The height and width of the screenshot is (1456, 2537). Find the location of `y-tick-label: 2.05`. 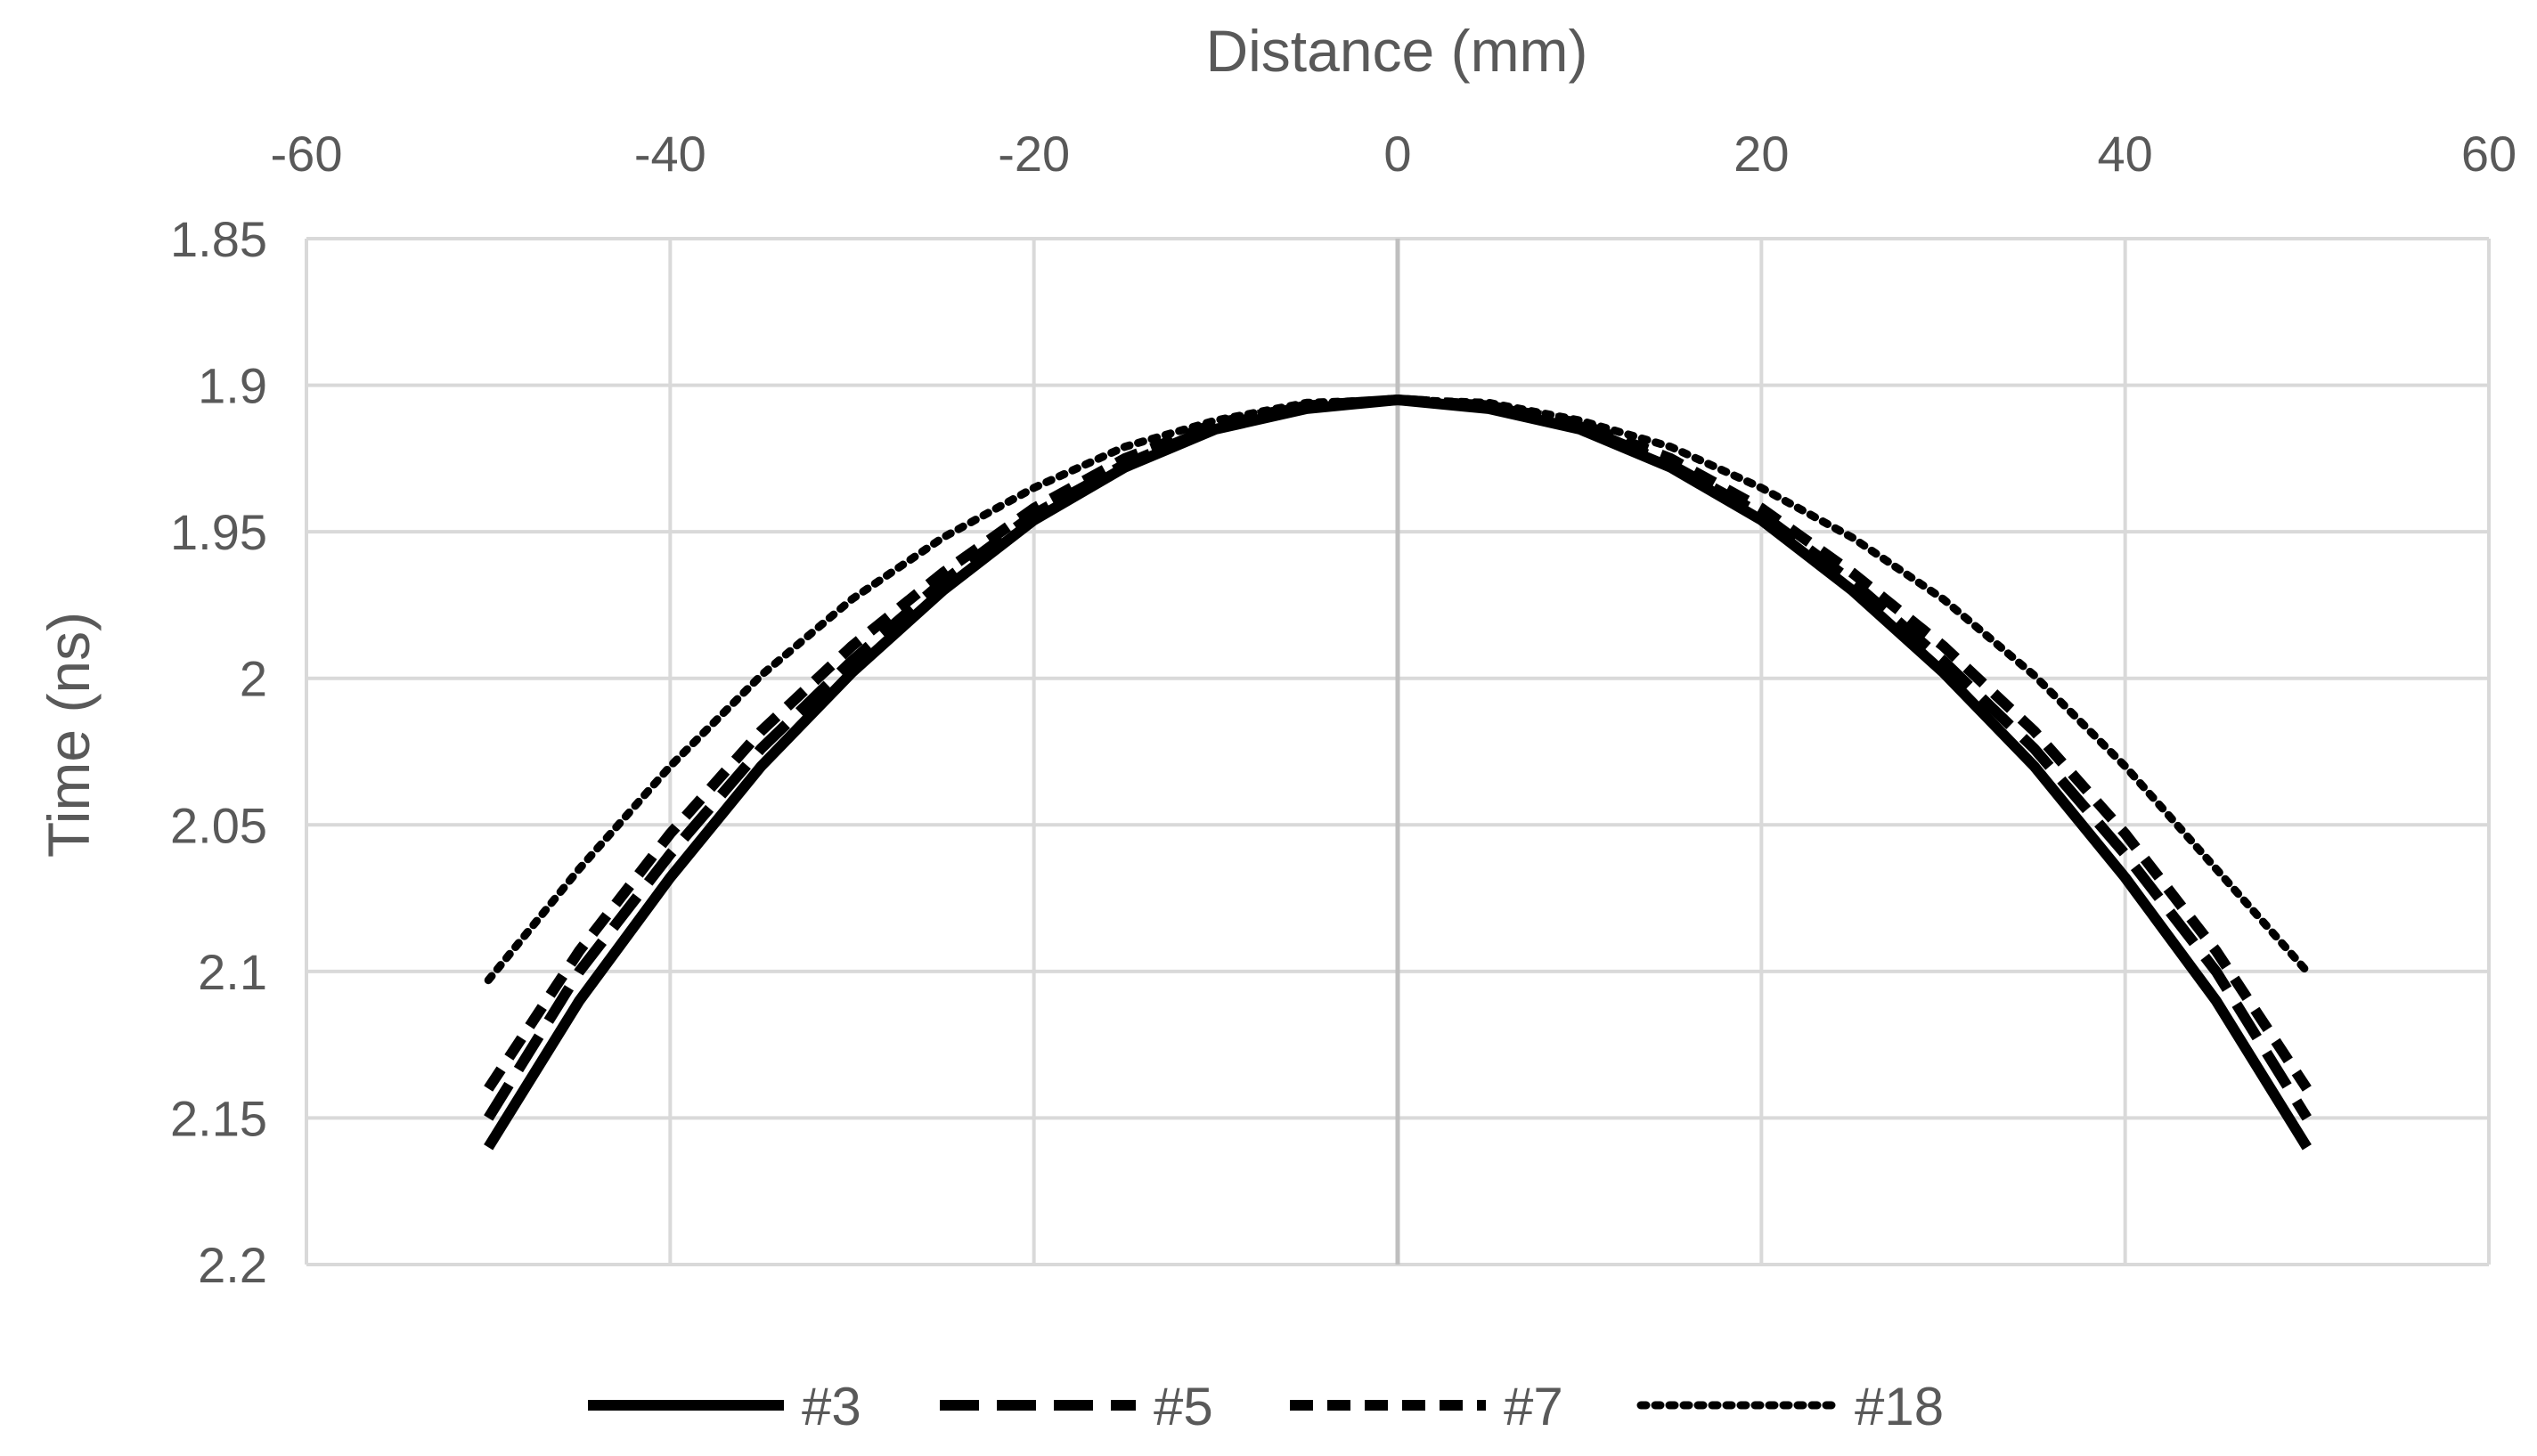

y-tick-label: 2.05 is located at coordinates (219, 825).